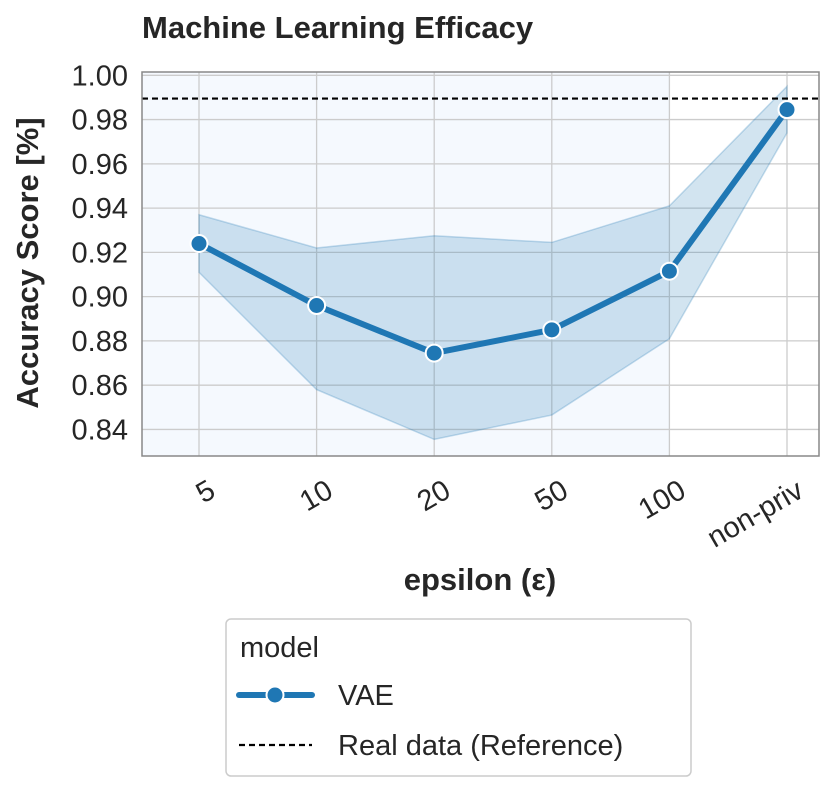  What do you see at coordinates (100, 386) in the screenshot?
I see `y-tick-label: 0.86` at bounding box center [100, 386].